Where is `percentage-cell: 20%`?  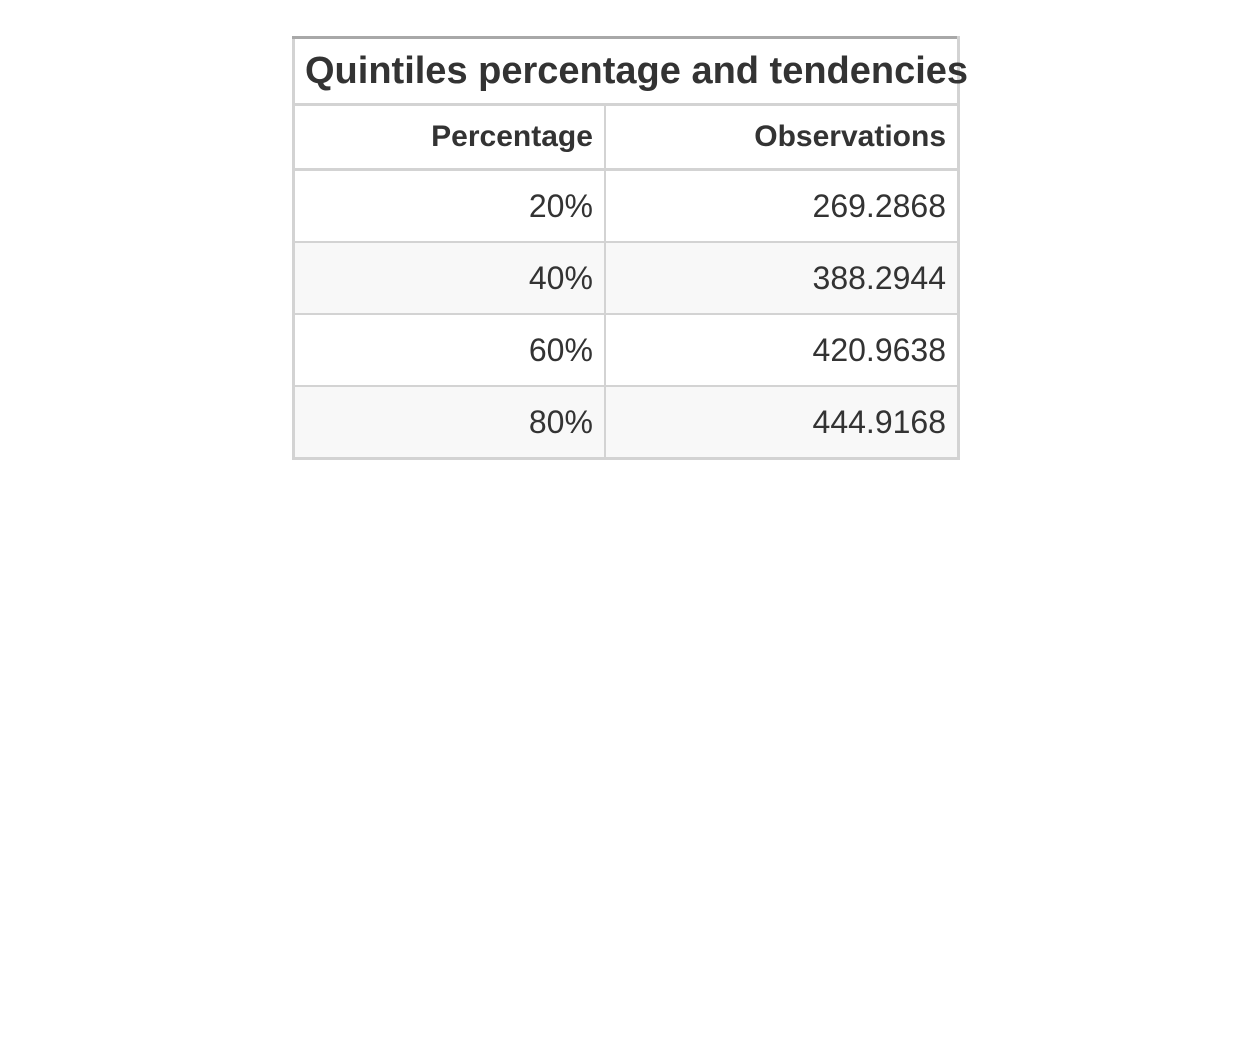 percentage-cell: 20% is located at coordinates (449, 205).